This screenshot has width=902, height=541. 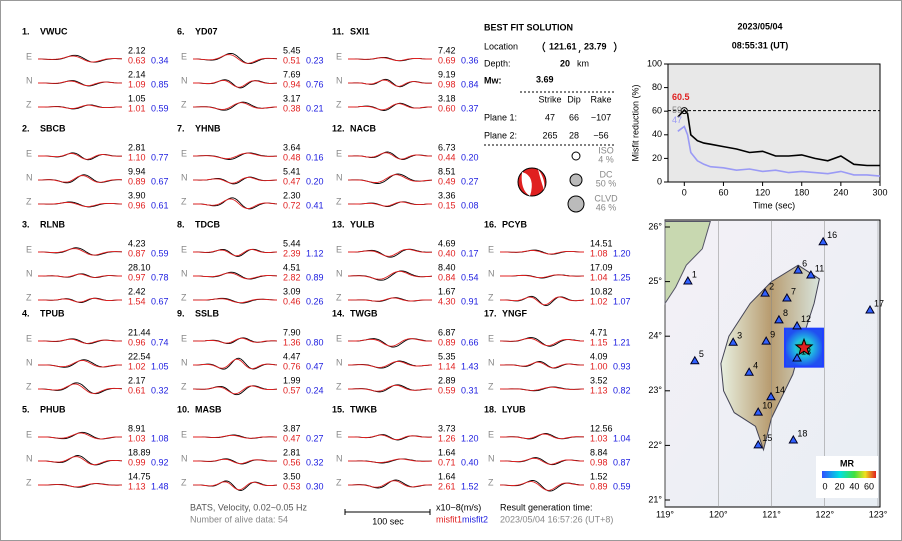 I want to click on component-pct: 4 %, so click(x=606, y=159).